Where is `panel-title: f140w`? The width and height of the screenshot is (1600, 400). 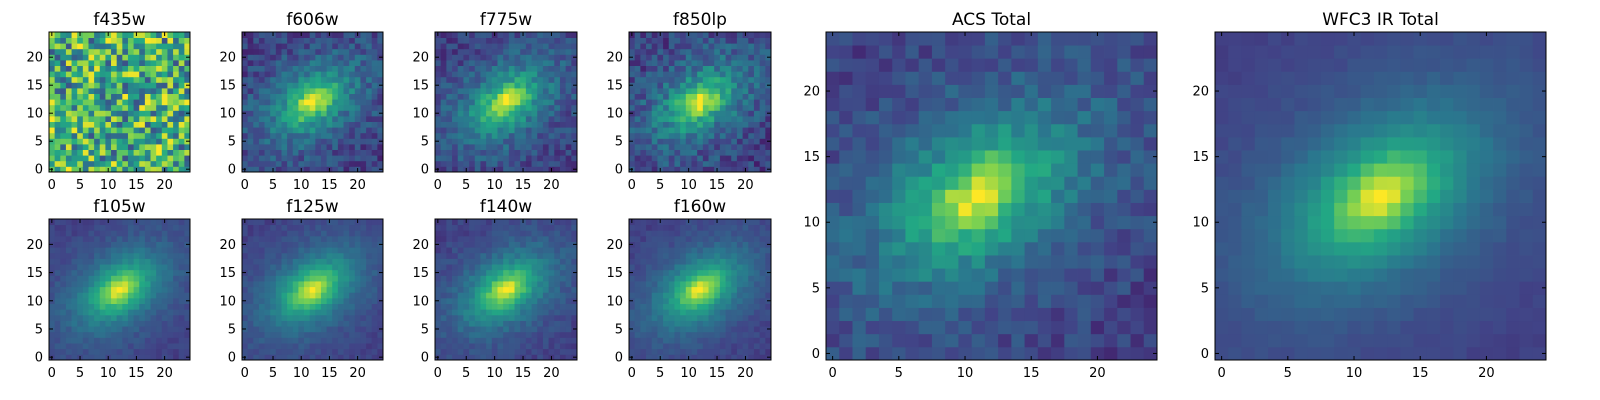 panel-title: f140w is located at coordinates (506, 207).